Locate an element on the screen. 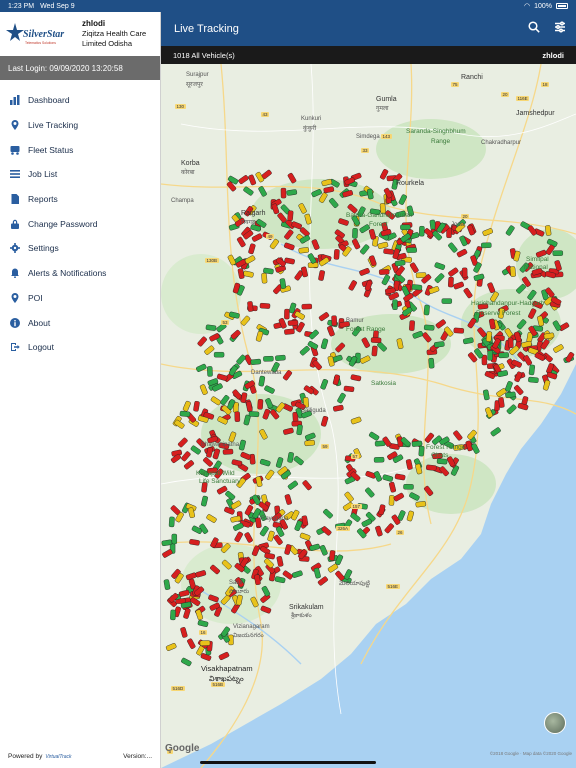 The image size is (576, 768). sidebar-item-job-list: Job List is located at coordinates (80, 174).